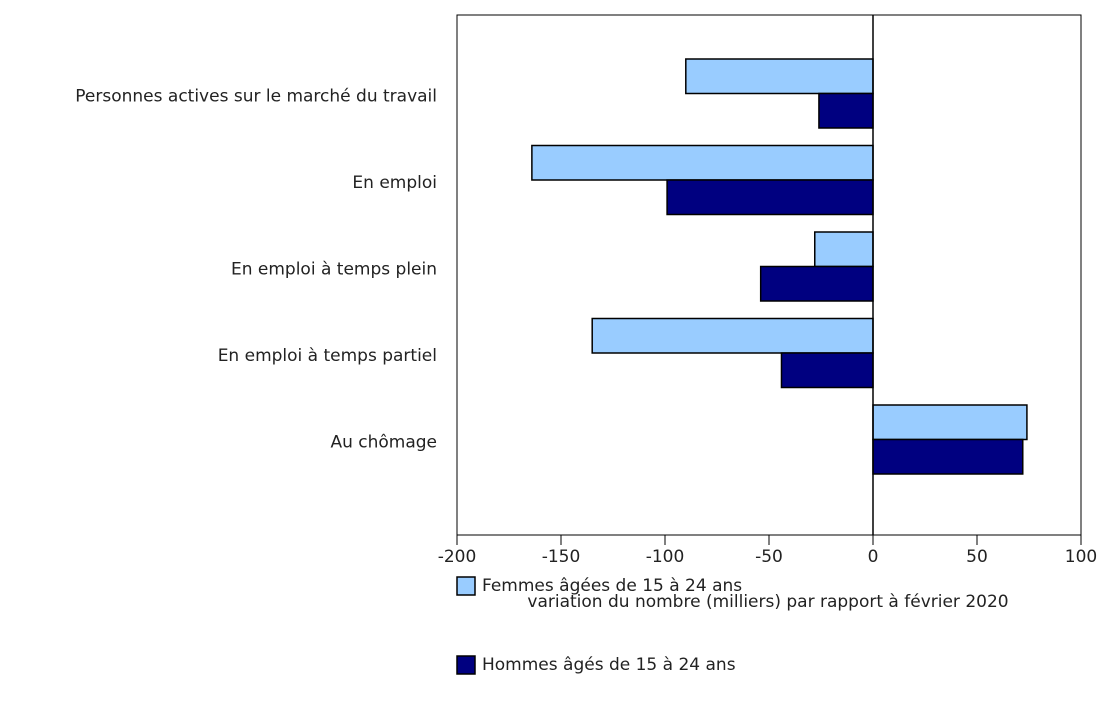 This screenshot has width=1100, height=704. What do you see at coordinates (665, 557) in the screenshot?
I see `x-tick-label: -100` at bounding box center [665, 557].